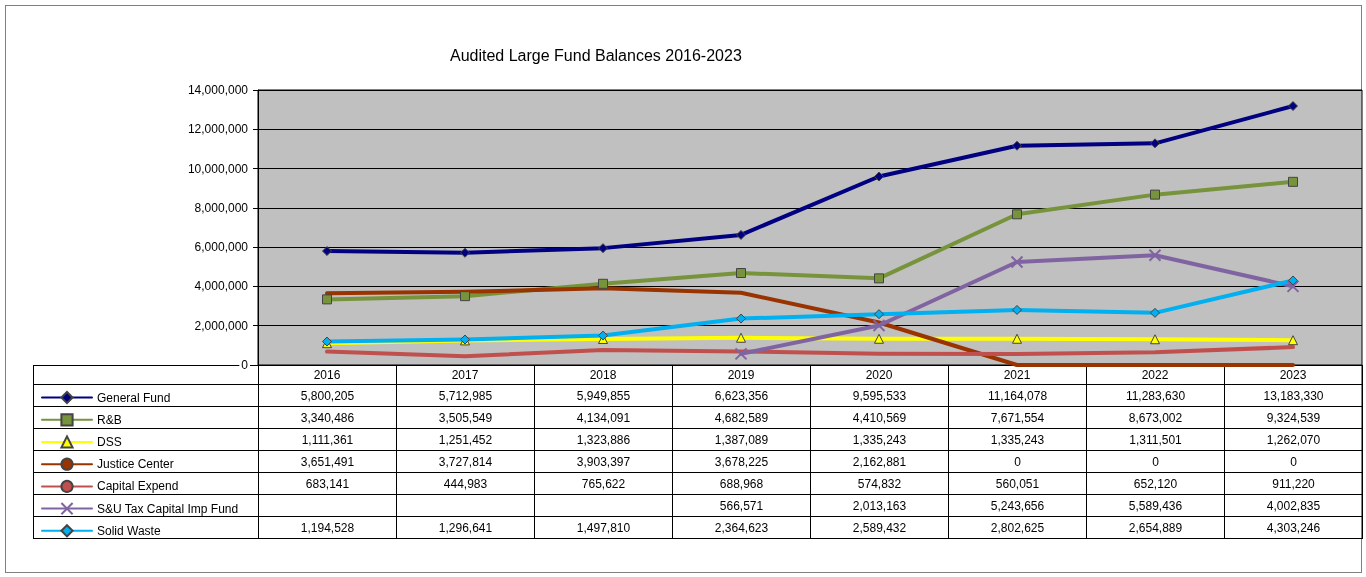 The width and height of the screenshot is (1366, 577). What do you see at coordinates (109, 419) in the screenshot?
I see `legend-label: R&B` at bounding box center [109, 419].